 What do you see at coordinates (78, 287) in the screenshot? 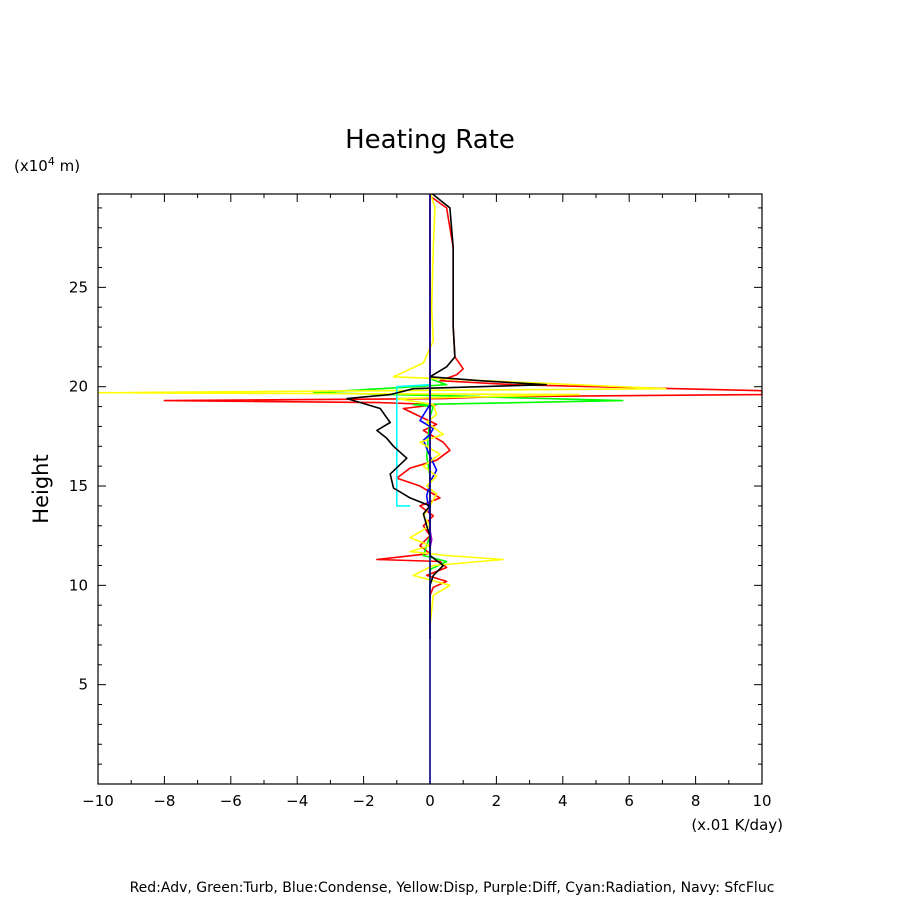
I see `y-tick-label: 25` at bounding box center [78, 287].